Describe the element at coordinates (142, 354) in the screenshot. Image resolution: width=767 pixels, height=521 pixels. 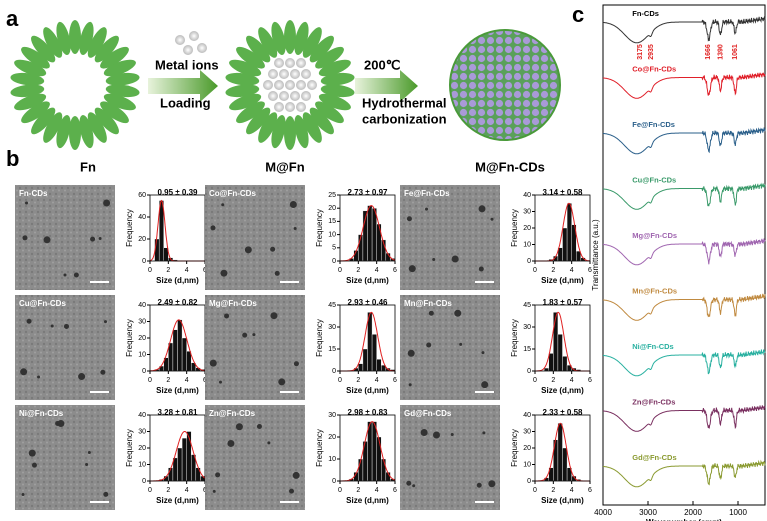
I see `y-tick-label: 10` at that location.